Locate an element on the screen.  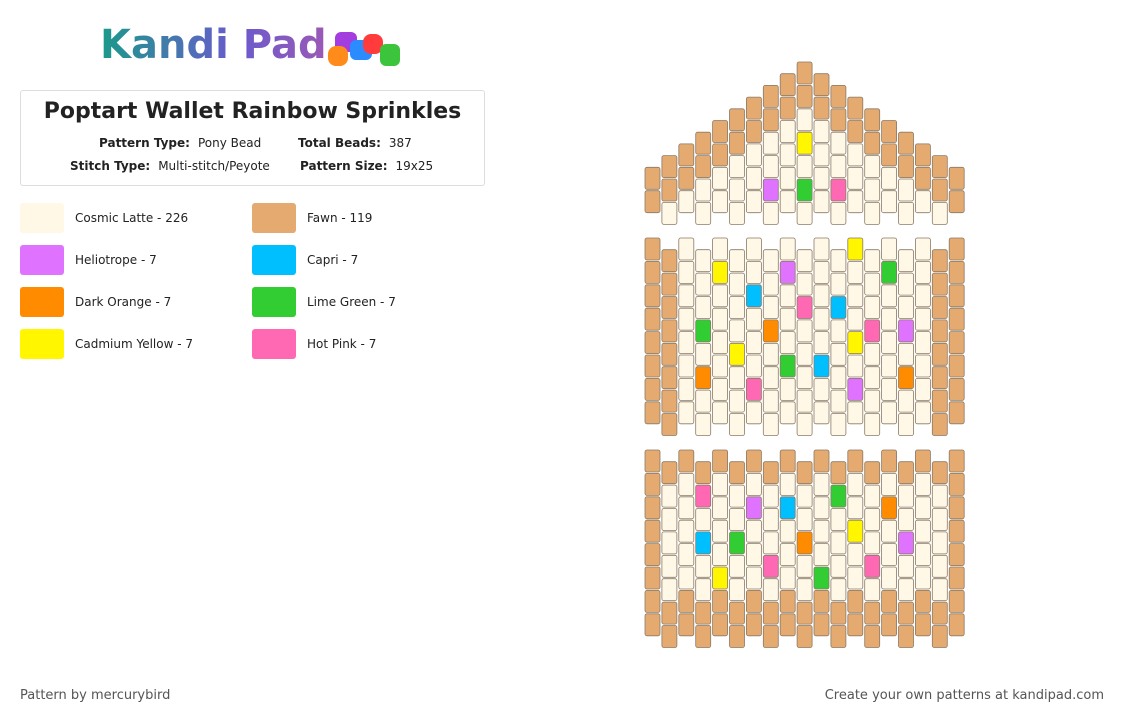
legend-label: Heliotrope - 7 is located at coordinates (116, 260).